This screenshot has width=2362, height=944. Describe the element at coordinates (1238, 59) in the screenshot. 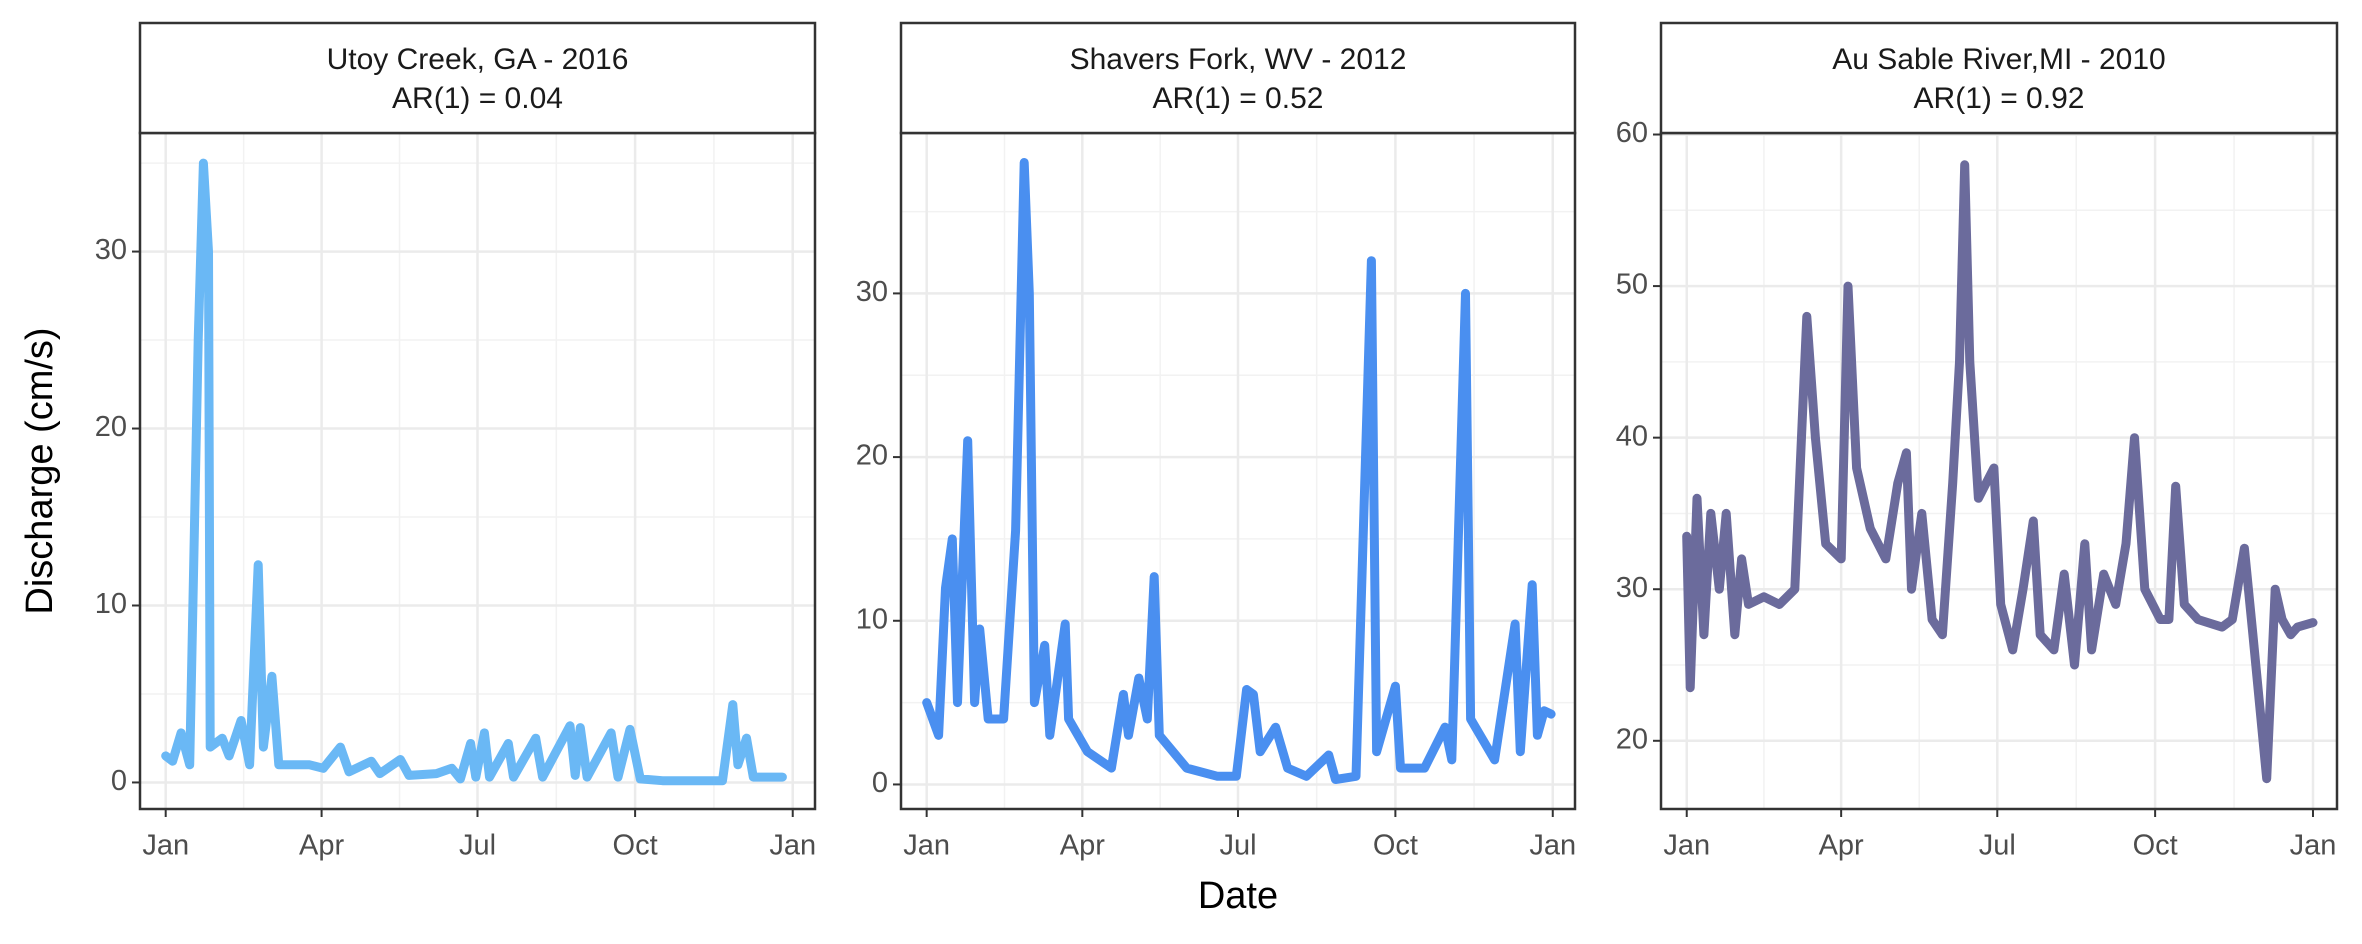

I see `panel-title: Shavers Fork, WV - 2012` at that location.